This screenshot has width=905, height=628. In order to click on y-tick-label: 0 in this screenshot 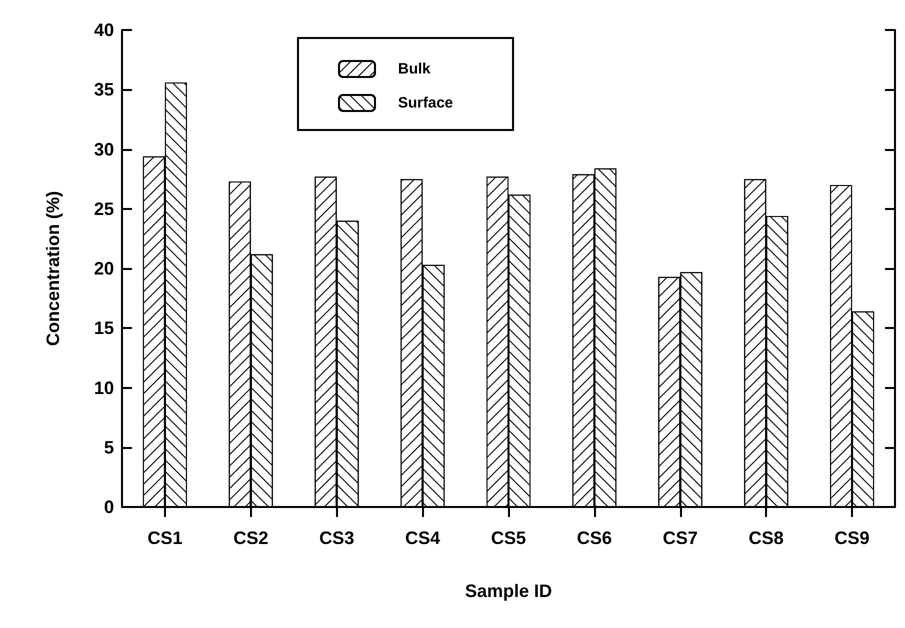, I will do `click(109, 507)`.